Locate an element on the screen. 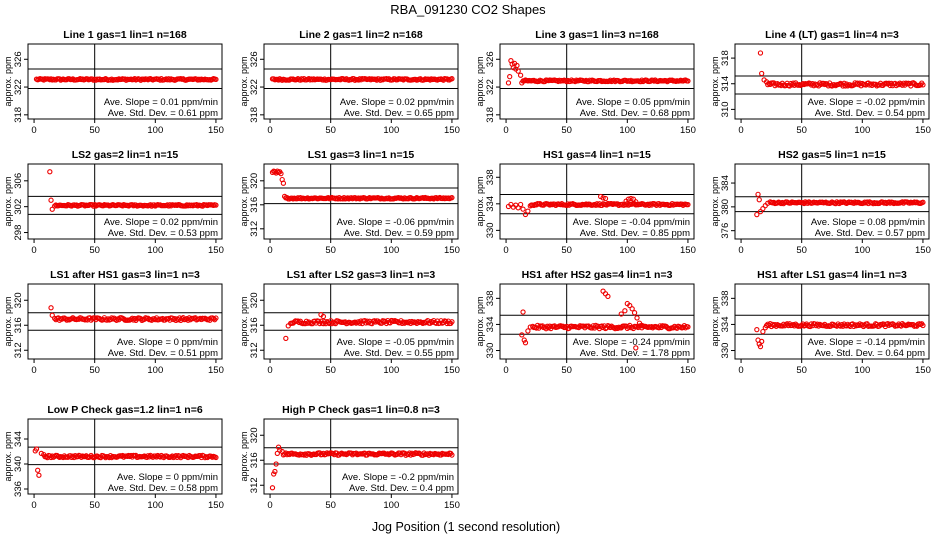  y-tick-label: 380 is located at coordinates (725, 207).